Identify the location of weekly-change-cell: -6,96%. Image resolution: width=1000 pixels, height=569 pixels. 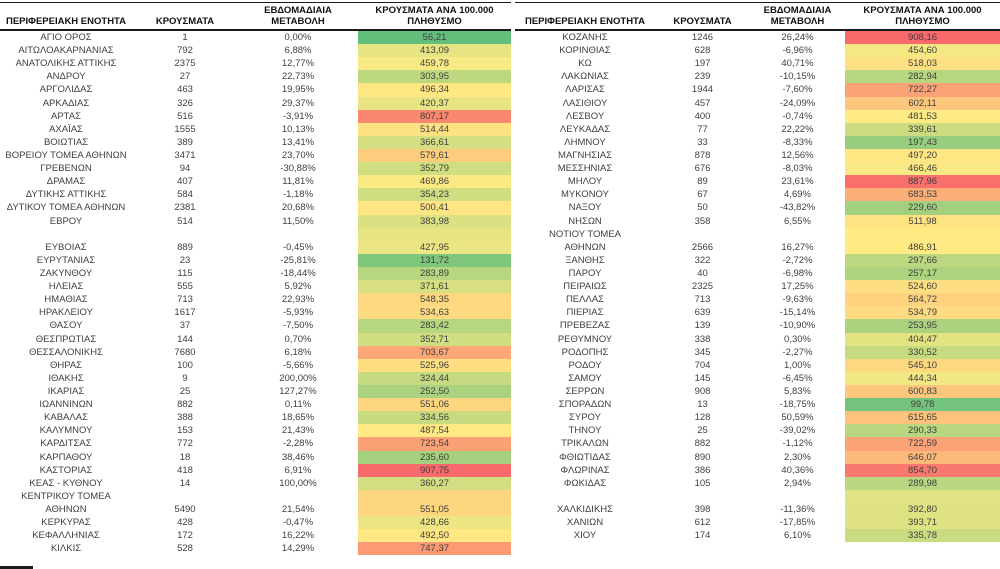
(797, 51).